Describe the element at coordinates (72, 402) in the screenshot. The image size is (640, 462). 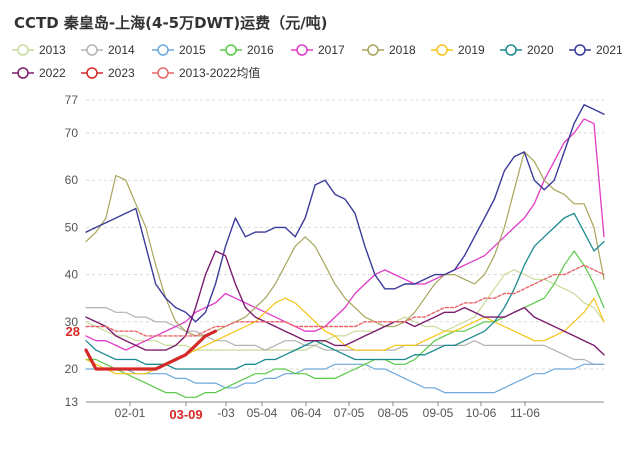
I see `y-tick-label: 13` at that location.